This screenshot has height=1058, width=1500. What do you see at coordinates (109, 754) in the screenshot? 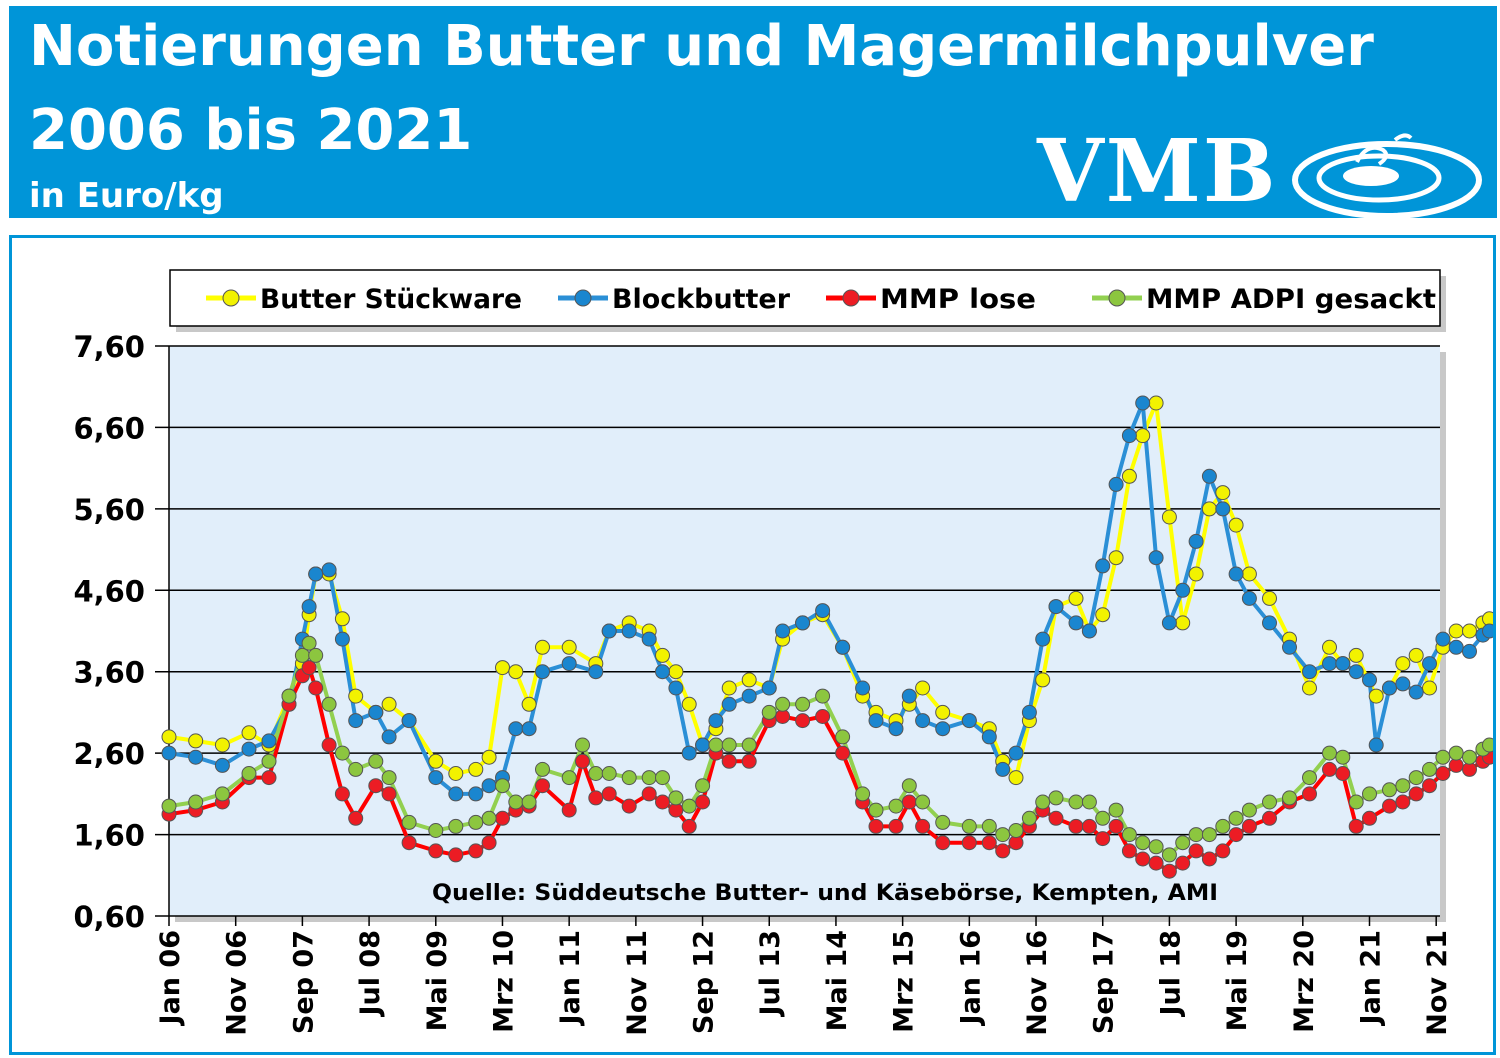
I see `y-tick-label: 2,60` at bounding box center [109, 754].